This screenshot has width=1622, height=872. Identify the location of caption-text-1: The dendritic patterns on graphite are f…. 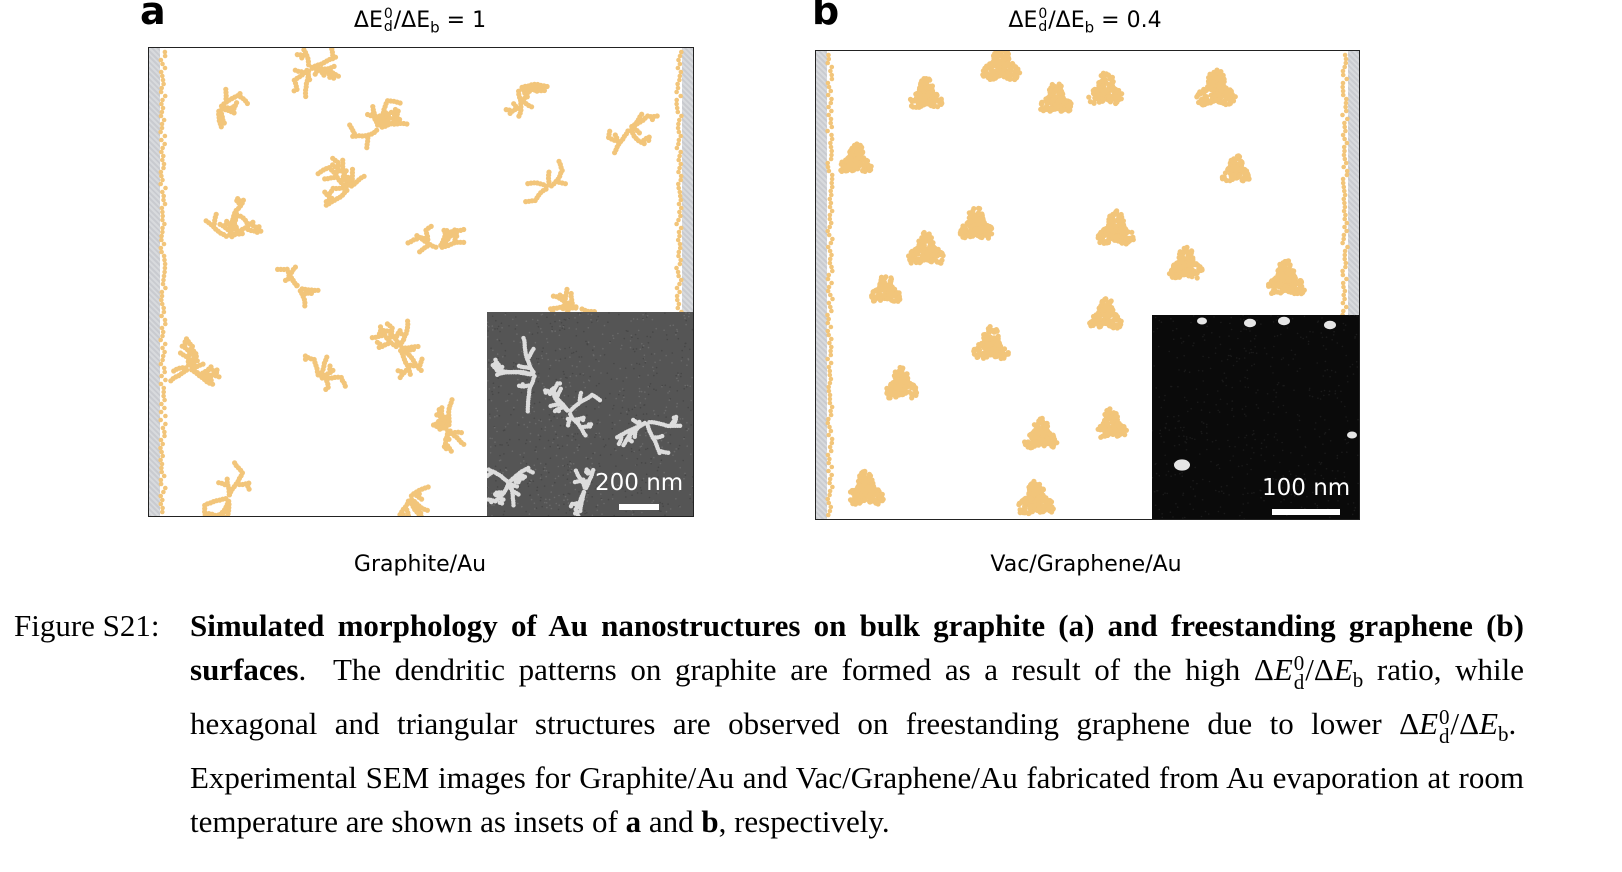
(793, 669).